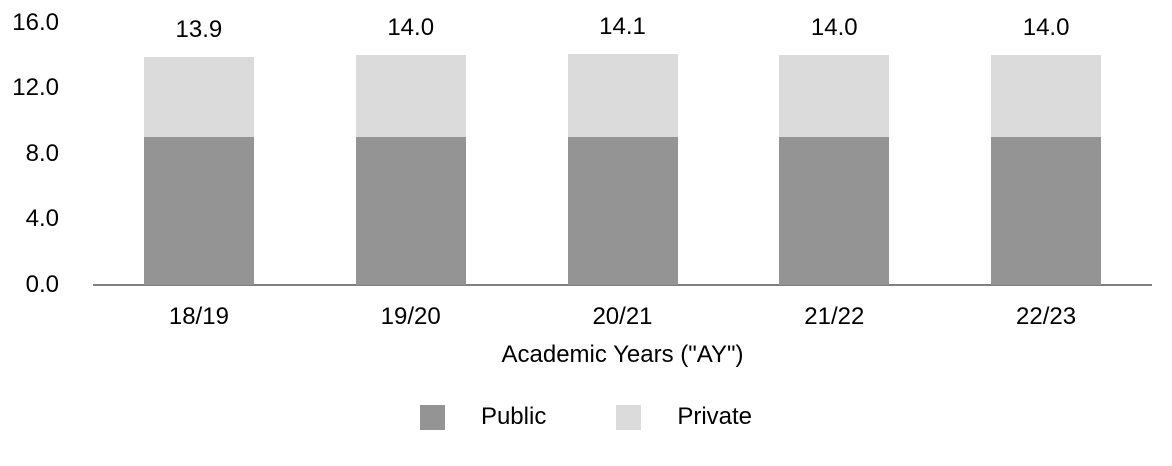 This screenshot has height=466, width=1172. Describe the element at coordinates (513, 416) in the screenshot. I see `legend-label: Public` at that location.